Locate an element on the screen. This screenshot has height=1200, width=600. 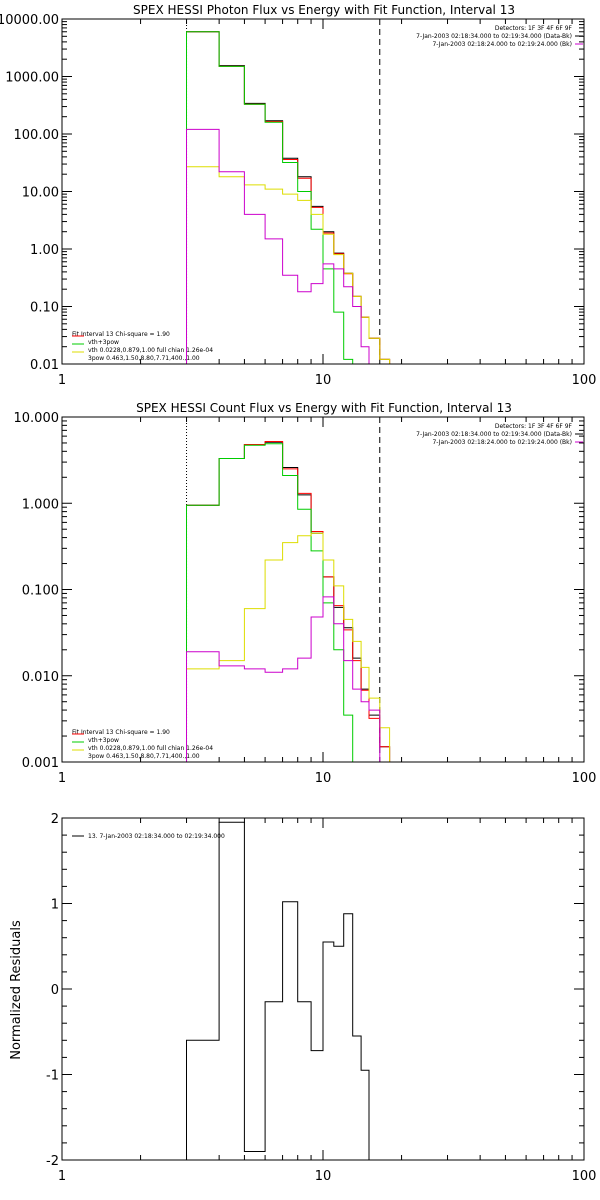
y-tick-label: 0.01 is located at coordinates (44, 365).